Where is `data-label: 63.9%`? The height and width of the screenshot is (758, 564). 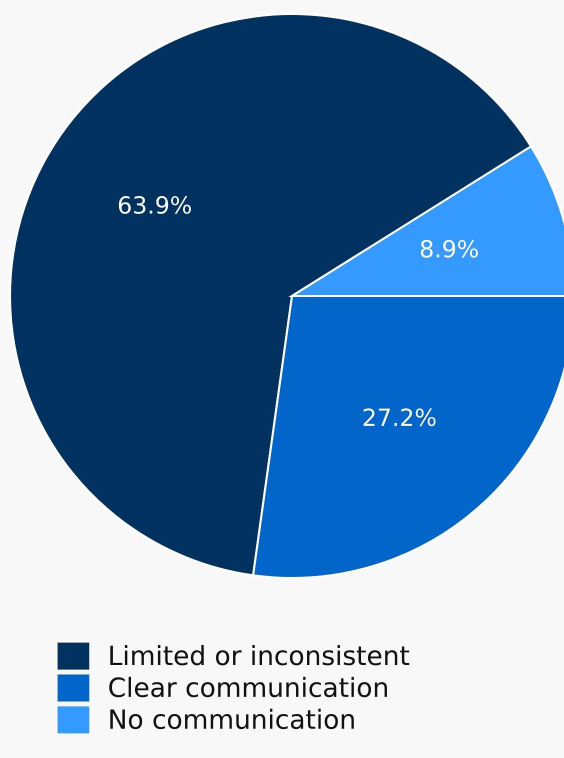
data-label: 63.9% is located at coordinates (154, 205).